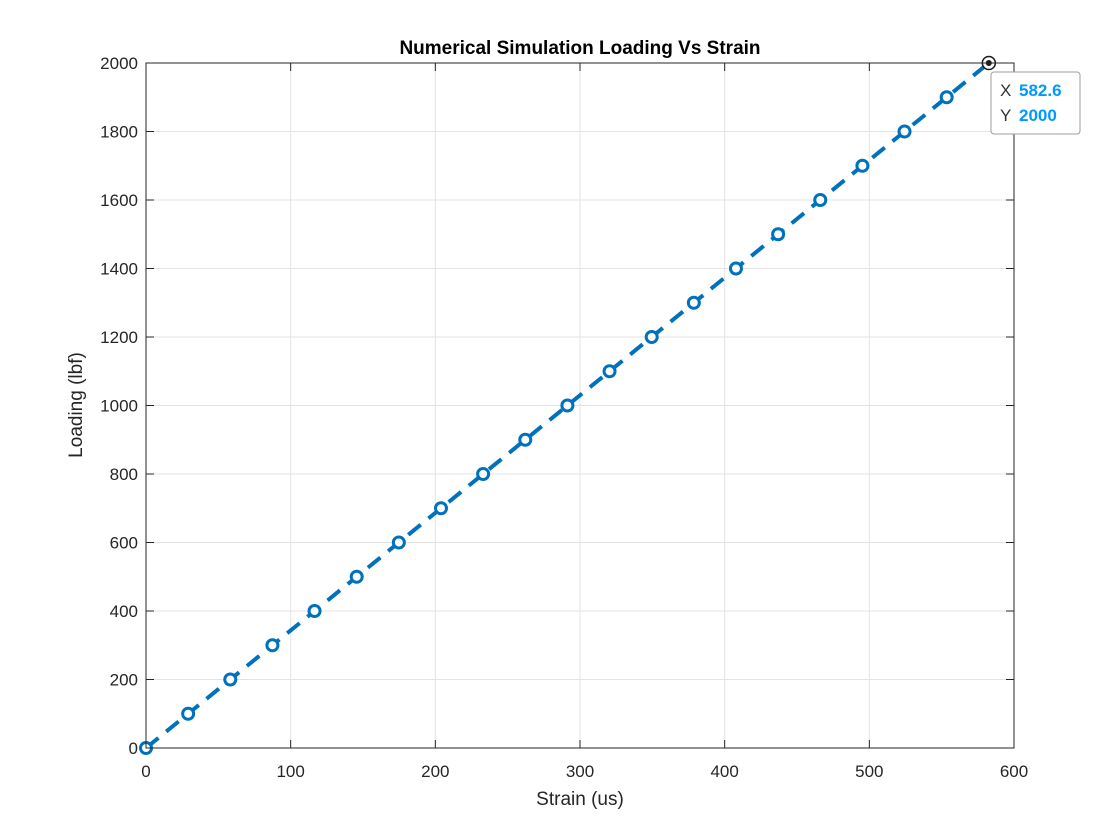 The image size is (1120, 840). Describe the element at coordinates (1014, 771) in the screenshot. I see `x-tick-label: 600` at that location.